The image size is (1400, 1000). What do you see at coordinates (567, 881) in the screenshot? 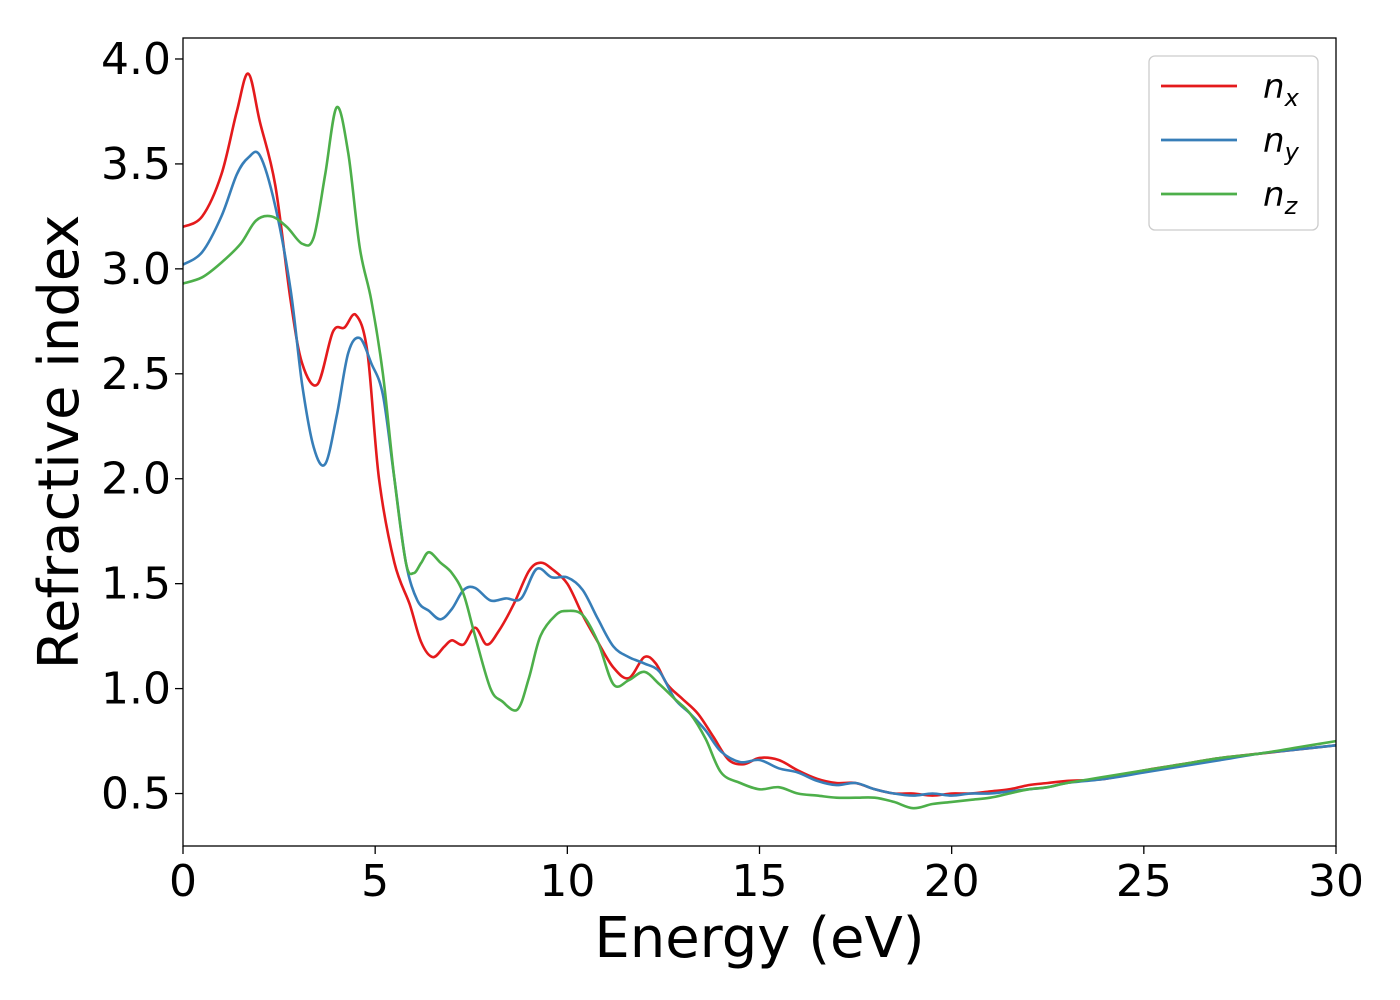
I see `x-tick-label: 10` at bounding box center [567, 881].